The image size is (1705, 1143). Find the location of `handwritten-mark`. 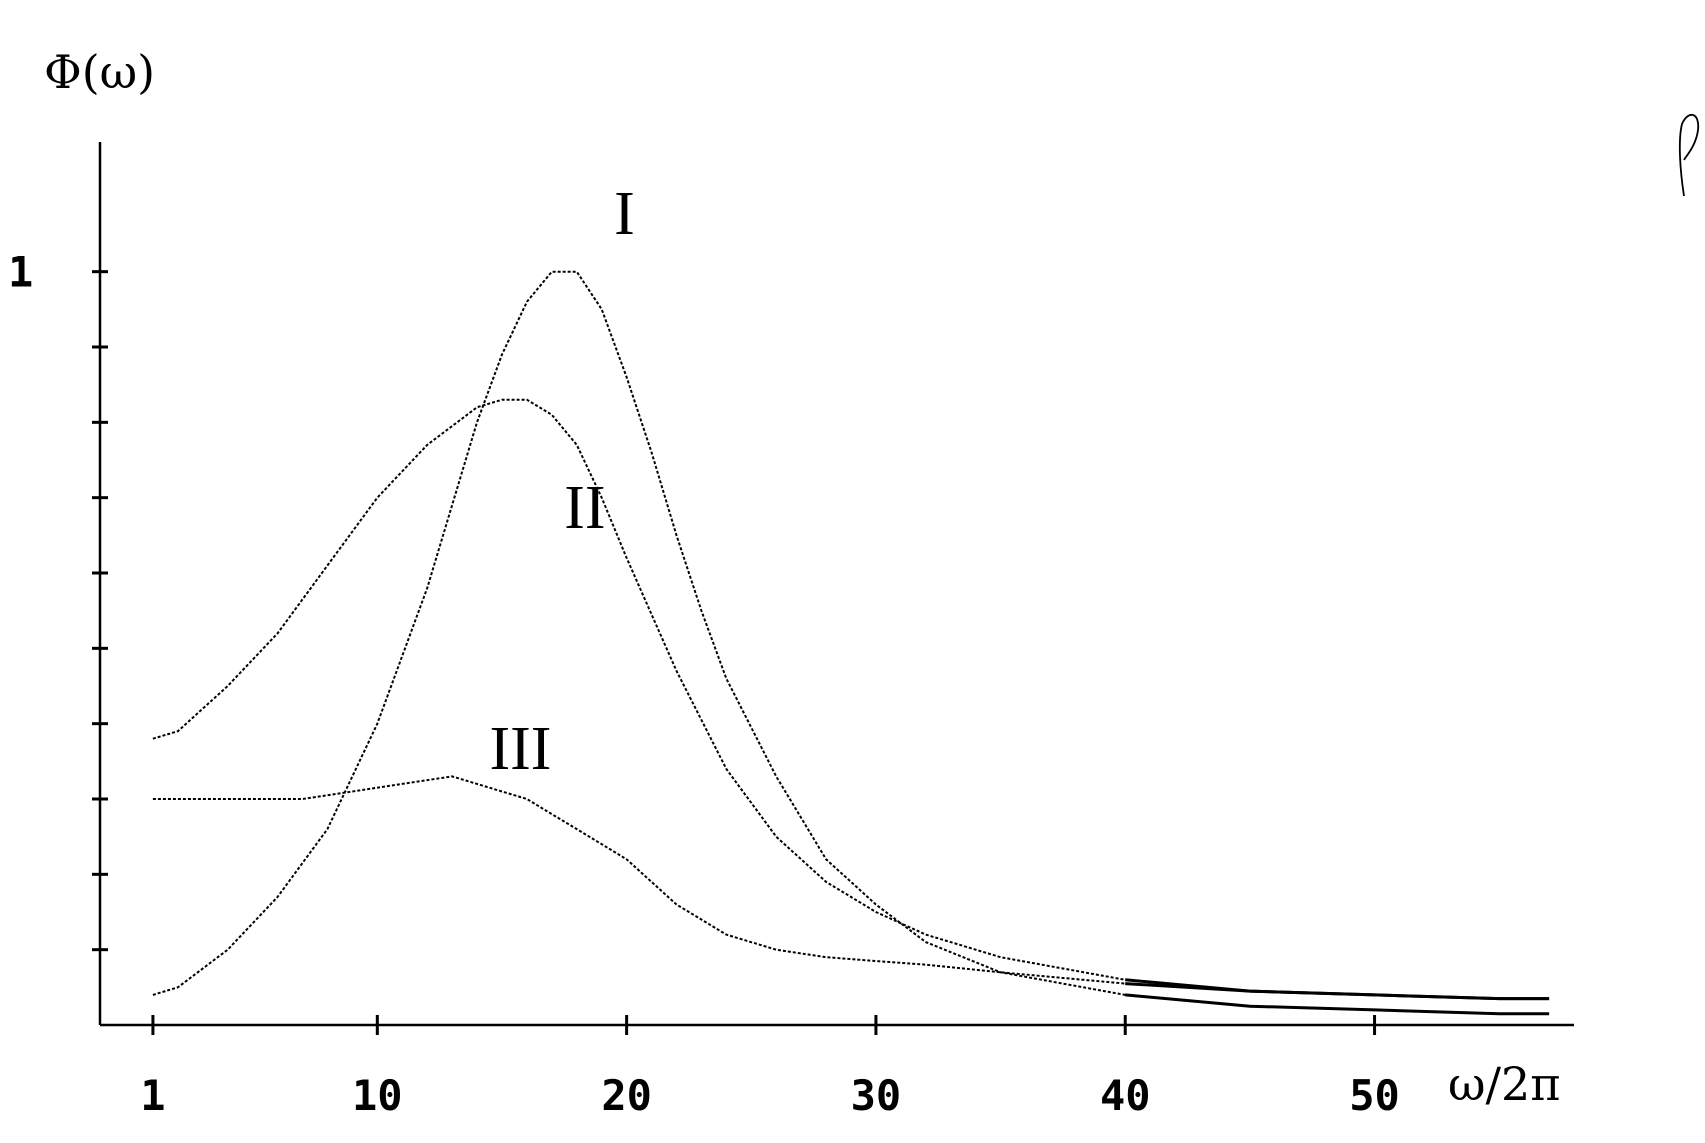

handwritten-mark is located at coordinates (1689, 155).